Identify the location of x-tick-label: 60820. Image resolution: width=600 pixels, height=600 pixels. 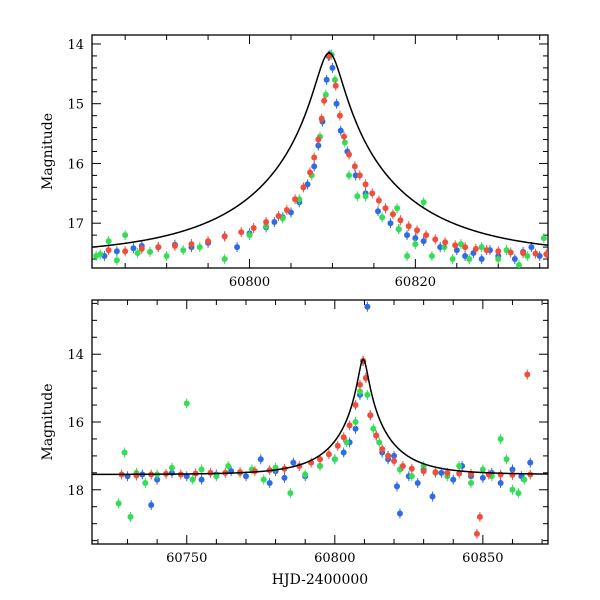
(415, 282).